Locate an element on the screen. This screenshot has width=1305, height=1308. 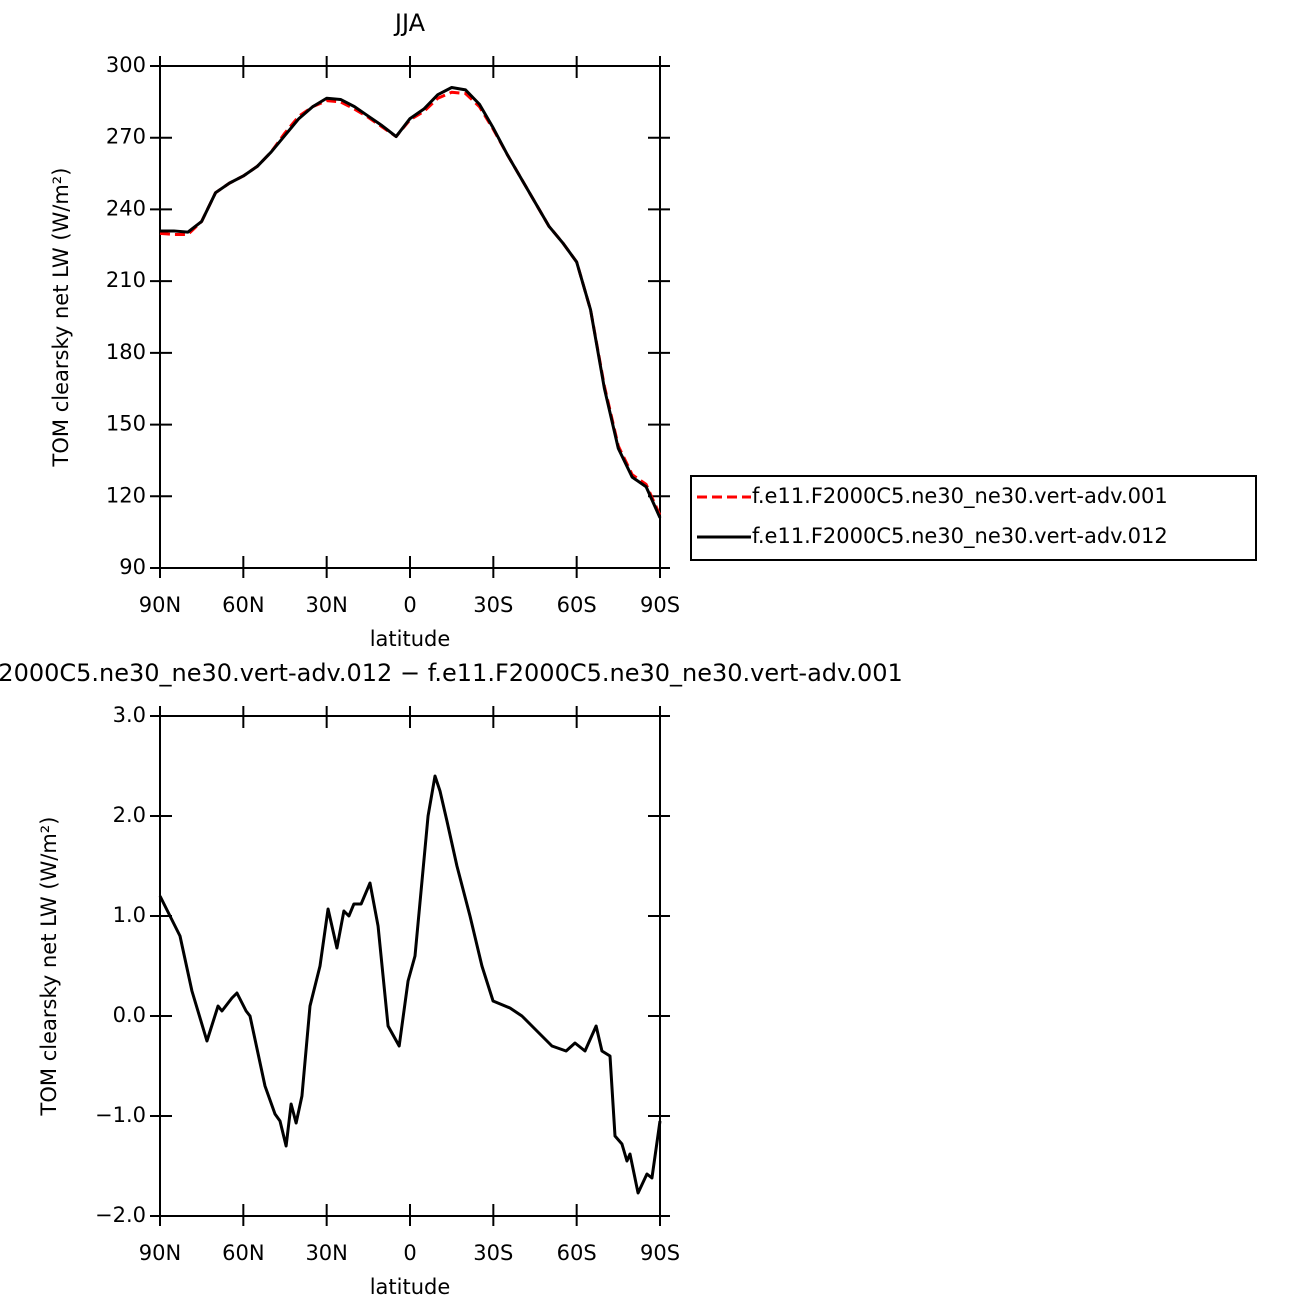
y-tick-label: 210 is located at coordinates (126, 280).